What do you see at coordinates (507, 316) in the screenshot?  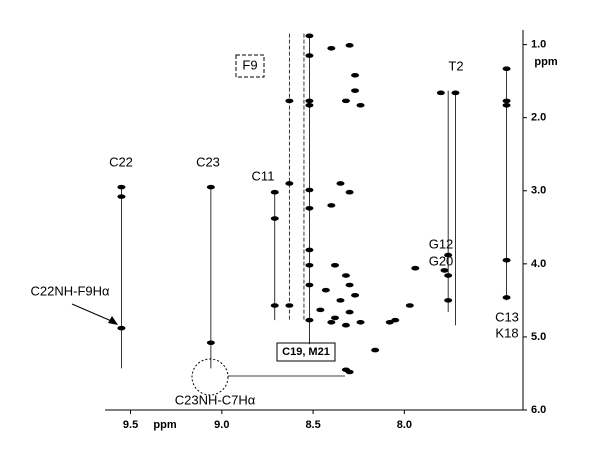 I see `annotation: C13` at bounding box center [507, 316].